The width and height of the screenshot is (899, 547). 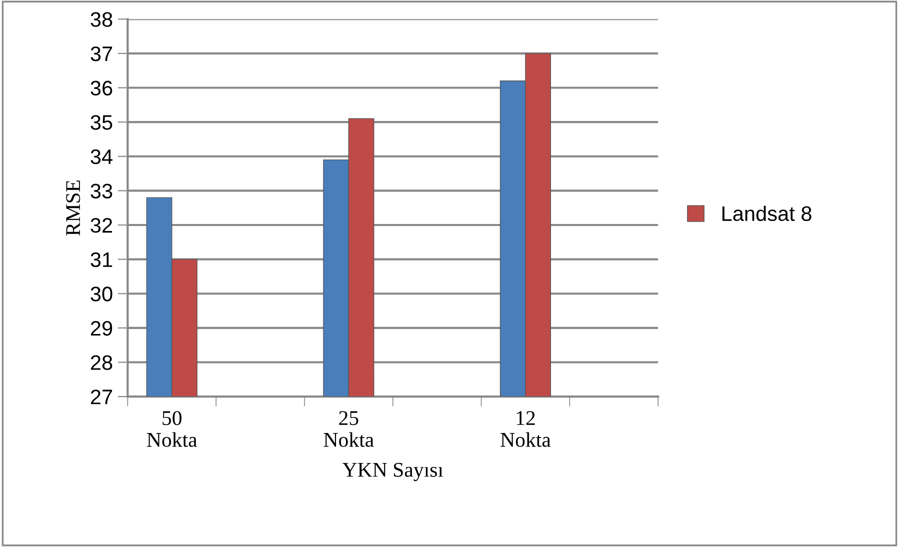 I want to click on y-tick-label: 32, so click(x=101, y=225).